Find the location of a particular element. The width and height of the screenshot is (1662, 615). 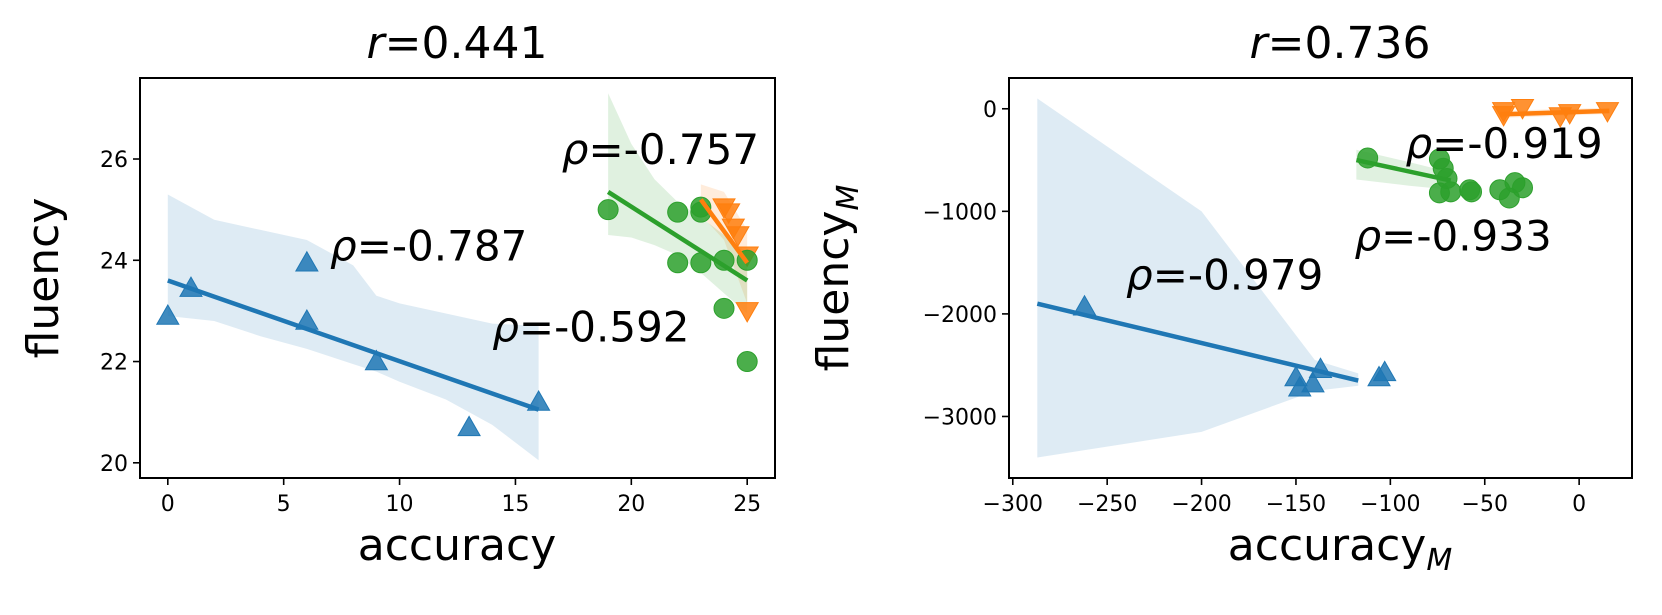

correlation-annotation: ρ=-0.933 is located at coordinates (1452, 235).